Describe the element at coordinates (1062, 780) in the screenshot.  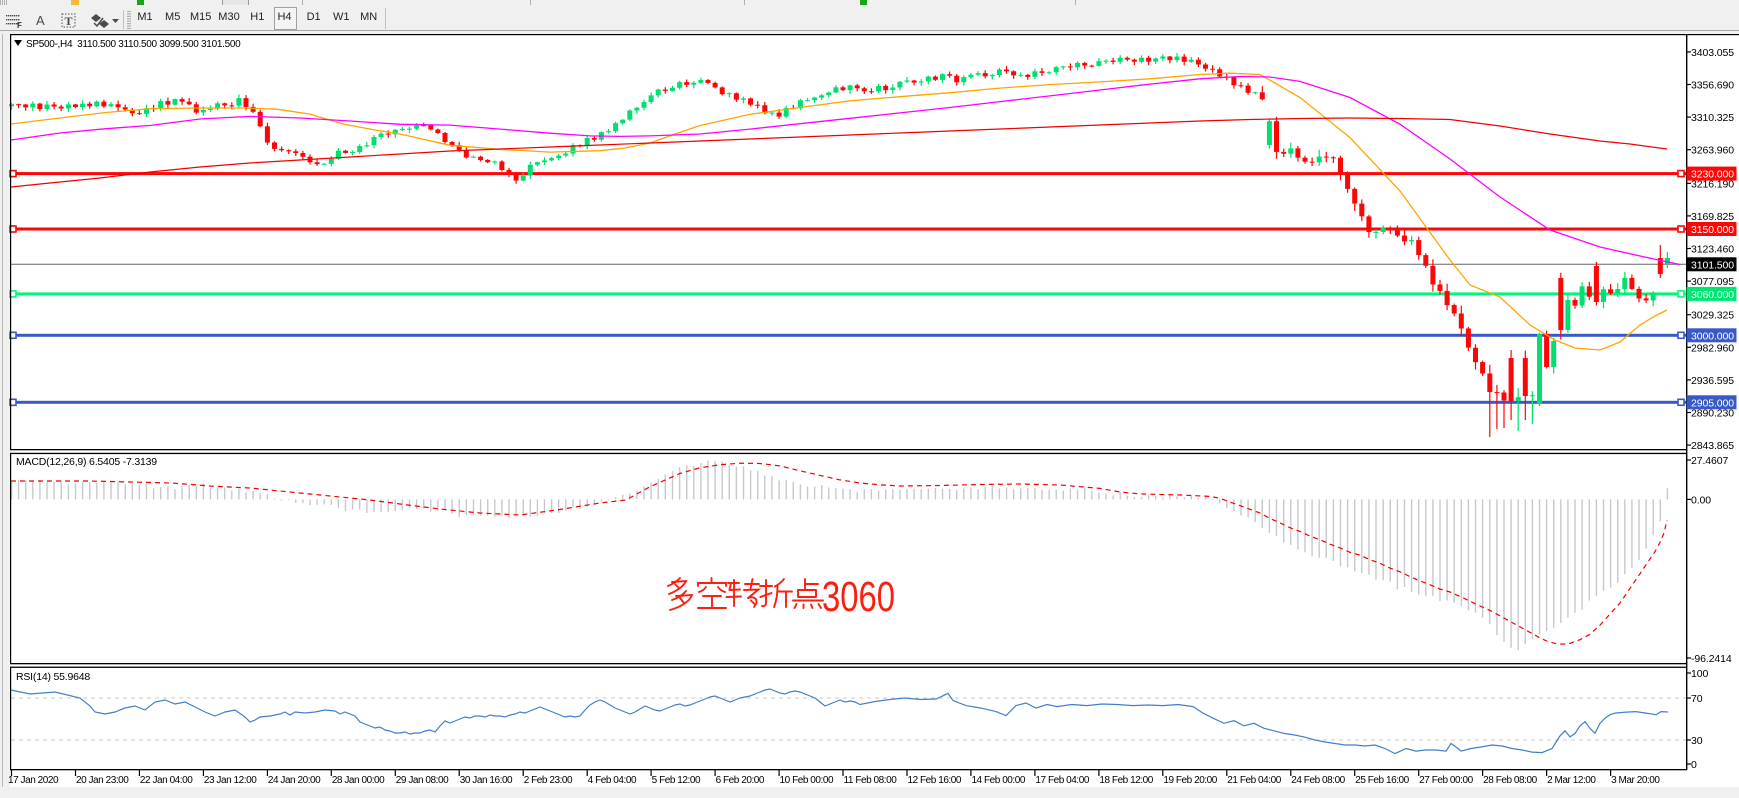
I see `svg-text: 17 Feb 04:00` at that location.